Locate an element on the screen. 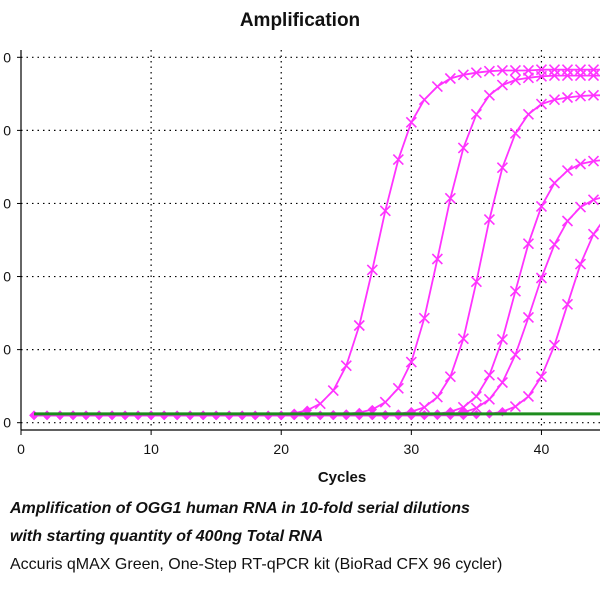 This screenshot has height=600, width=600. x-tick-label: 10 is located at coordinates (151, 449).